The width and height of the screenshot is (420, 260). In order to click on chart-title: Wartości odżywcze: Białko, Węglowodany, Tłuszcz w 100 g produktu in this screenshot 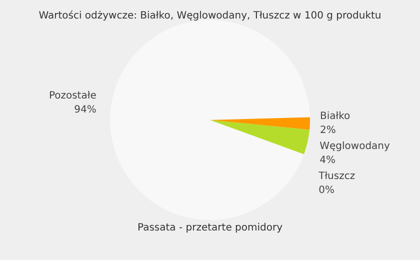, I will do `click(210, 16)`.